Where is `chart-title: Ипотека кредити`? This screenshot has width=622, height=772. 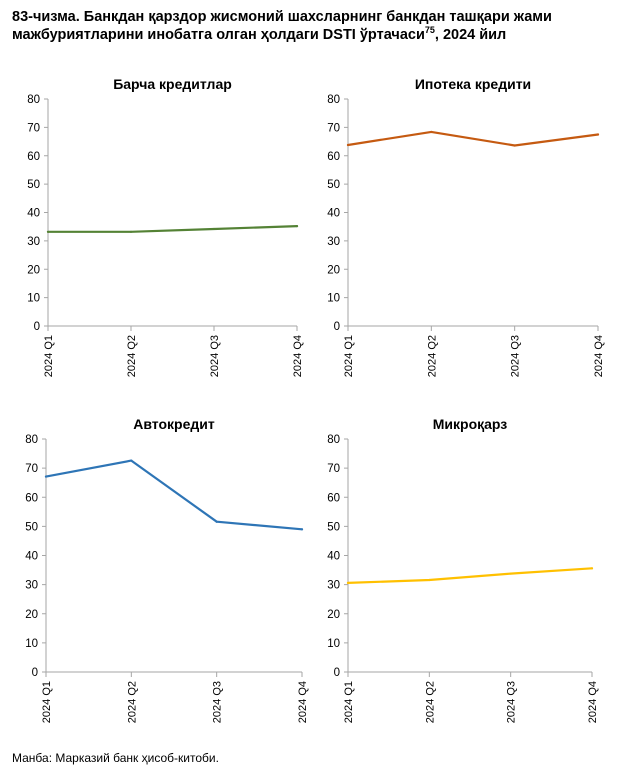 chart-title: Ипотека кредити is located at coordinates (473, 84).